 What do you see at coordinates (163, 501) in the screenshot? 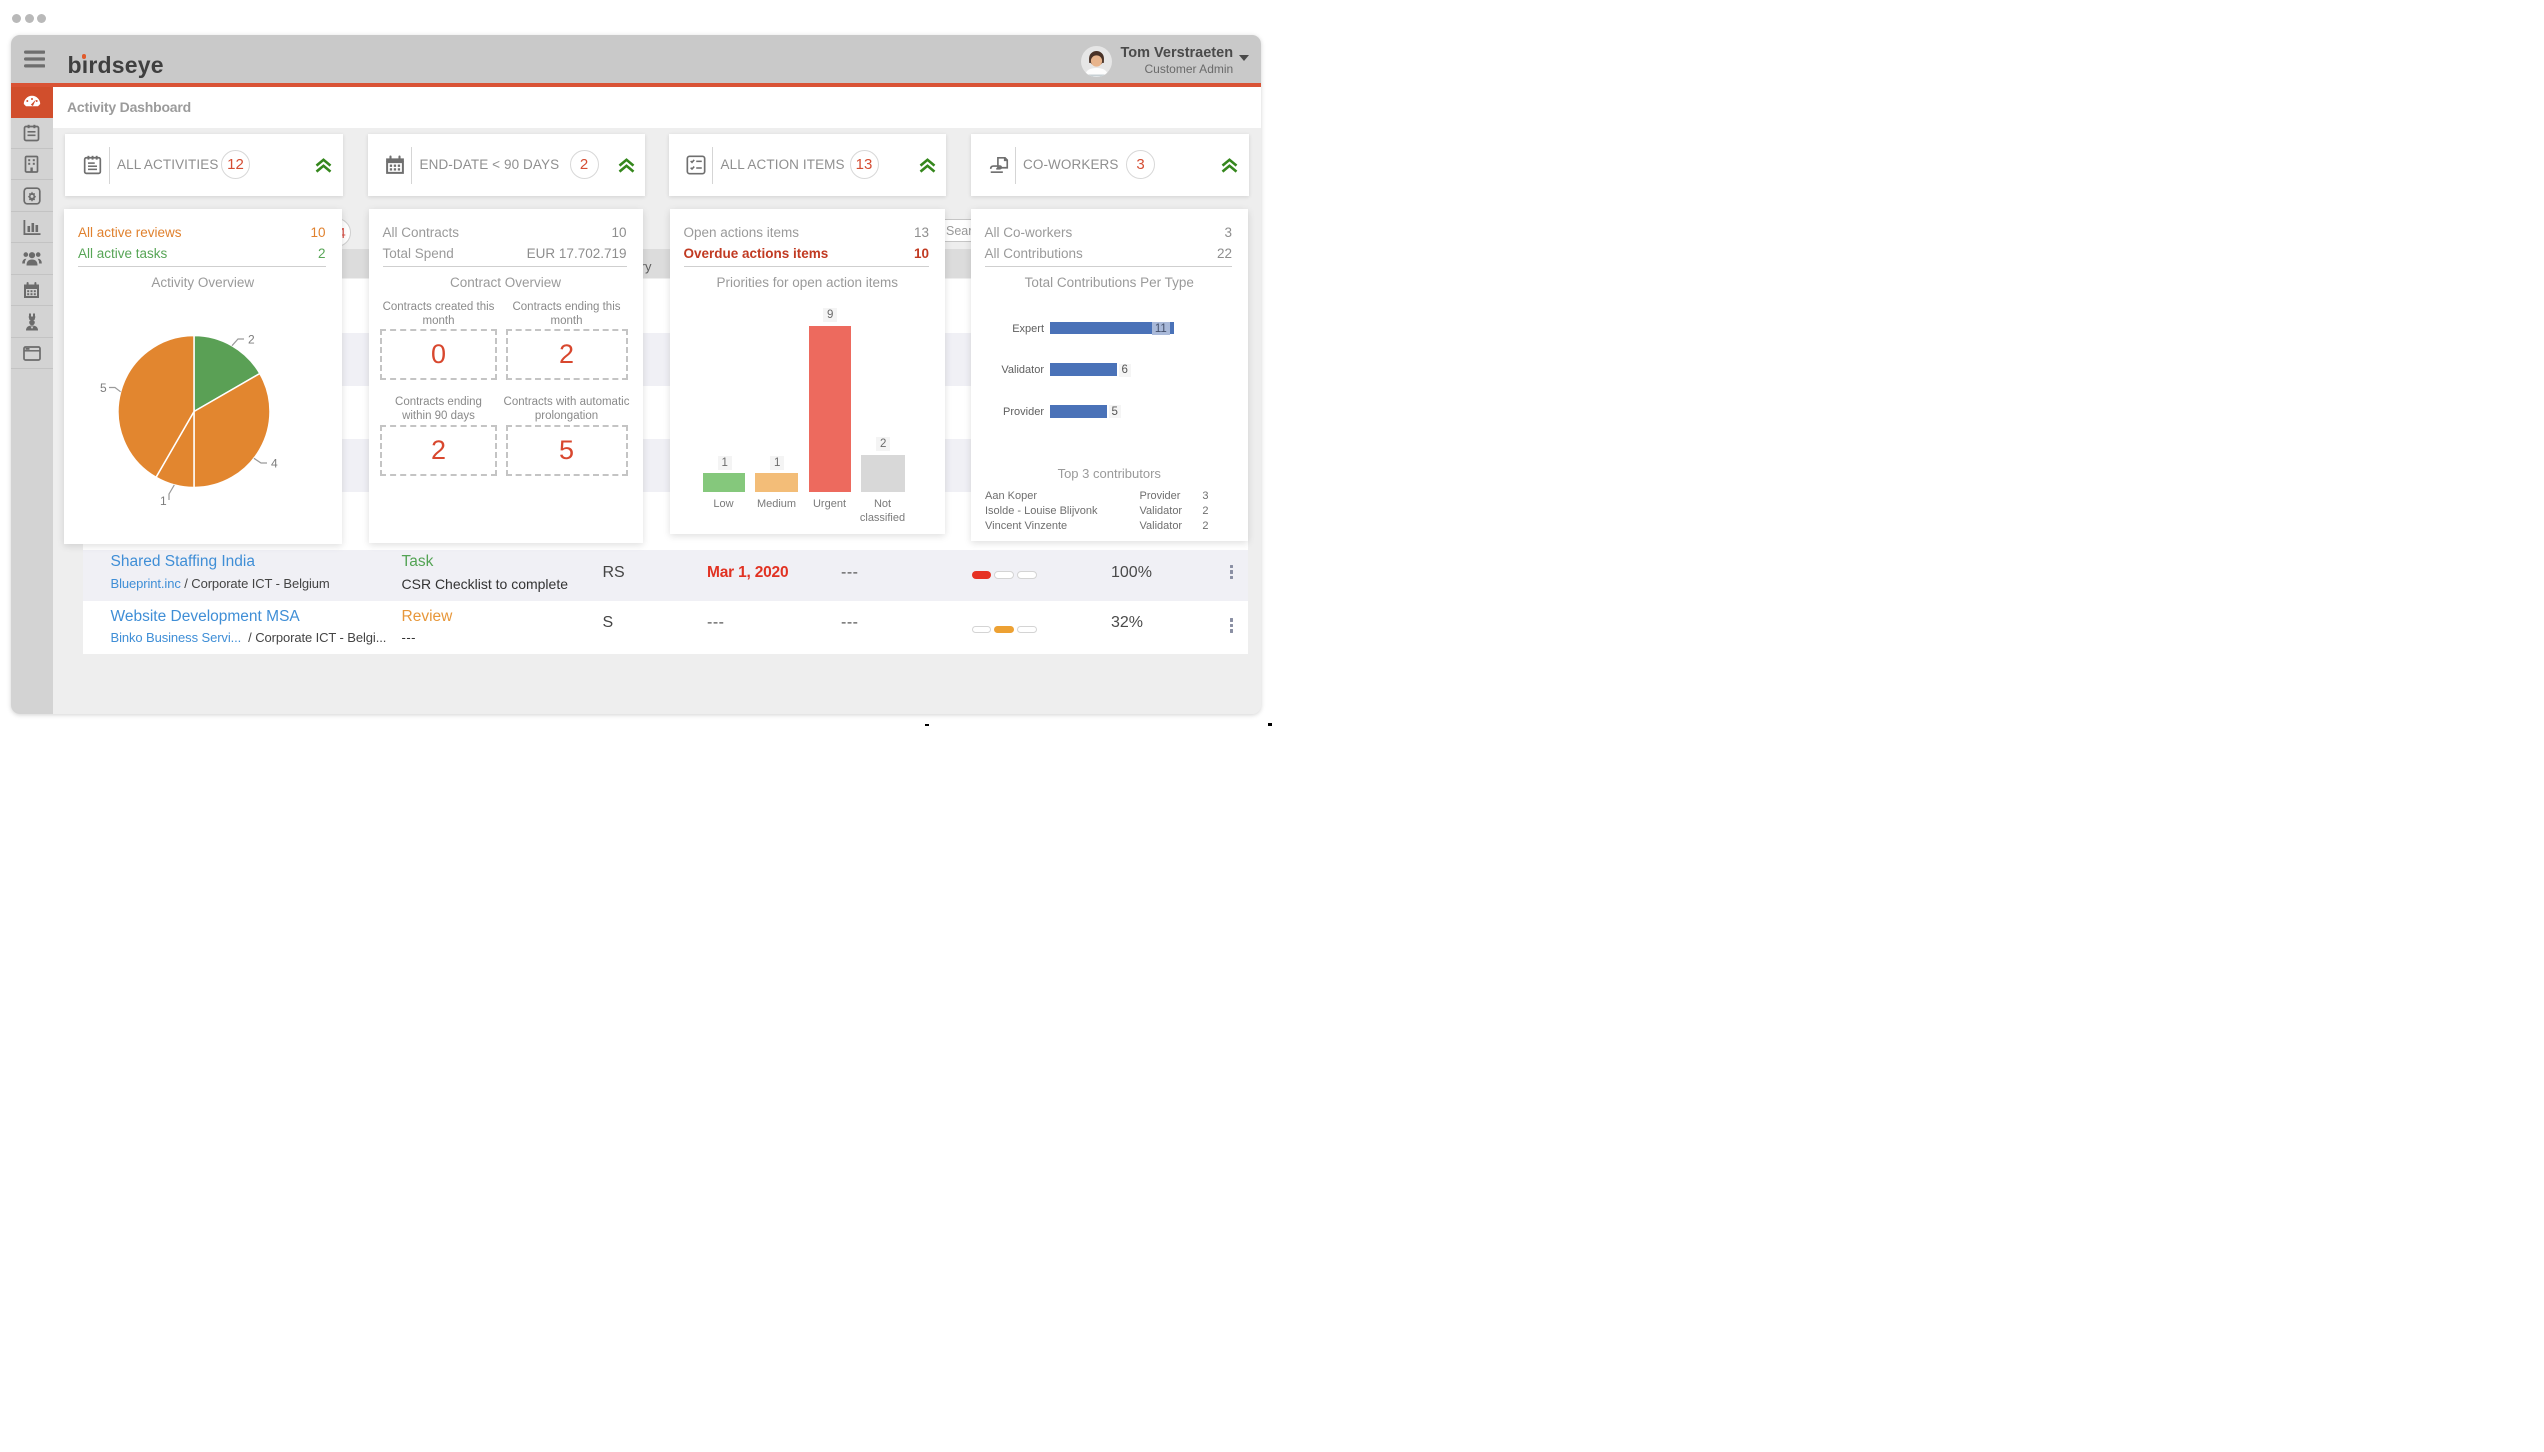
I see `svg-text: 1` at bounding box center [163, 501].